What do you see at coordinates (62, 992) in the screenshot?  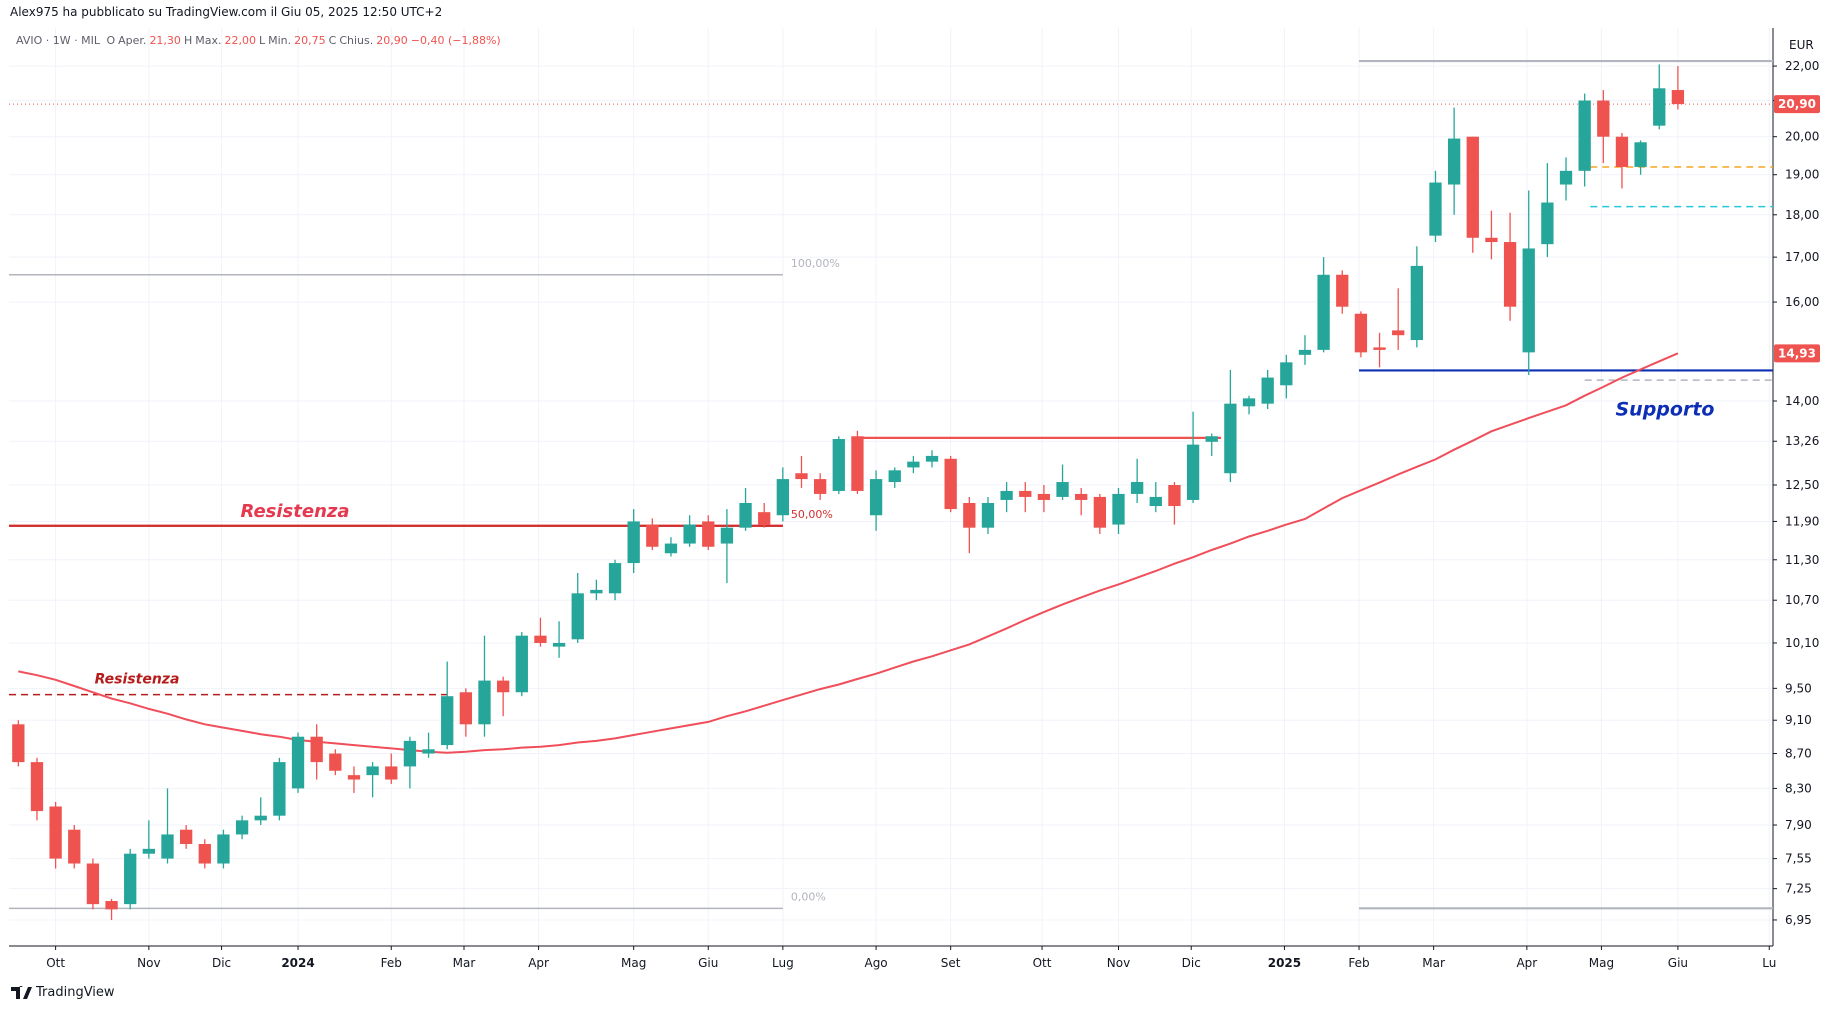 I see `footer: TradingView` at bounding box center [62, 992].